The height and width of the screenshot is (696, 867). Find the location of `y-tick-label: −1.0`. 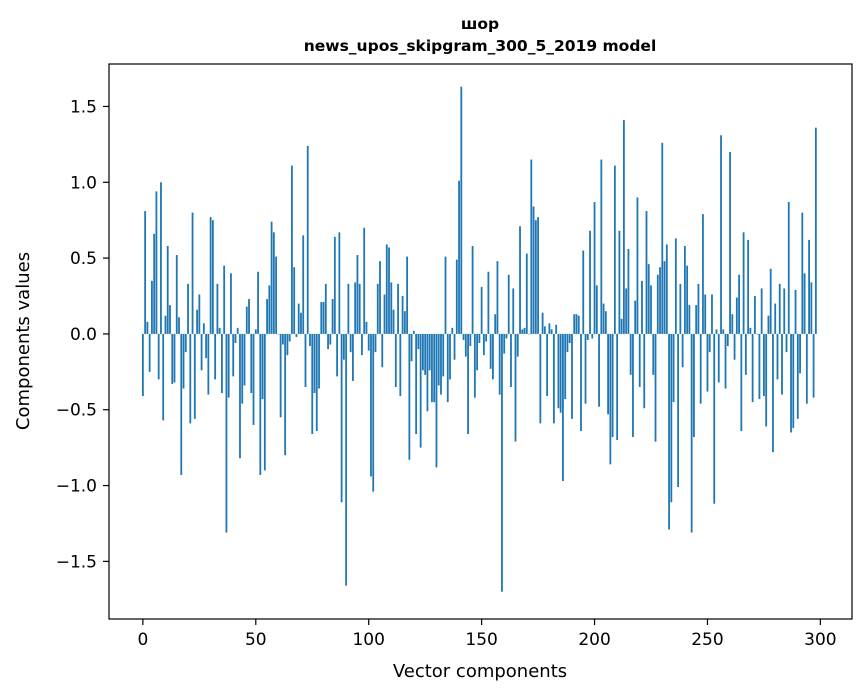

y-tick-label: −1.0 is located at coordinates (76, 487).